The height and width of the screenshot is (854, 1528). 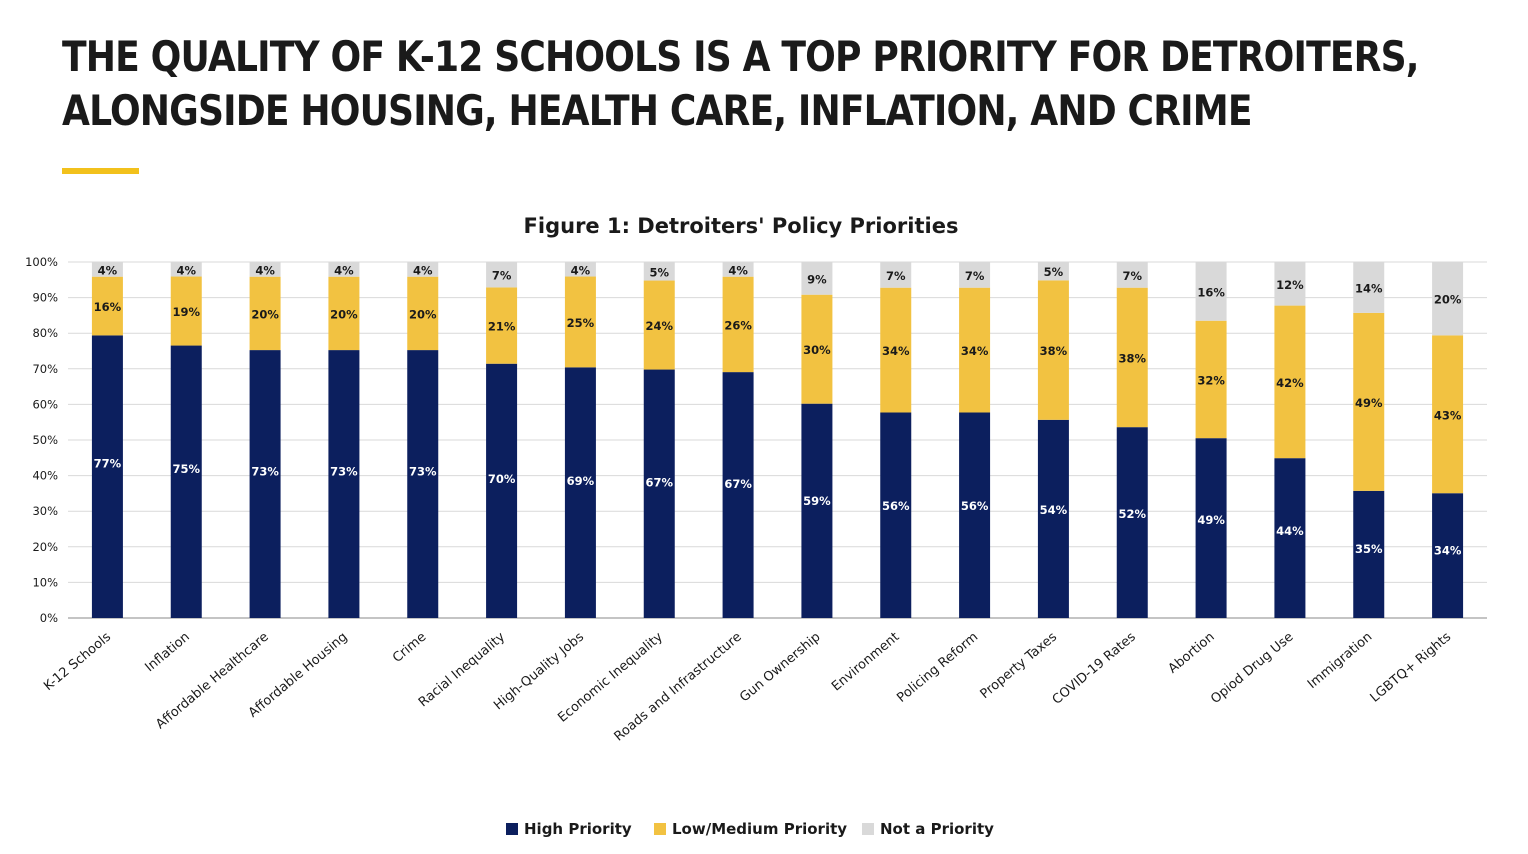 What do you see at coordinates (1192, 653) in the screenshot?
I see `x-tick-label: Abortion` at bounding box center [1192, 653].